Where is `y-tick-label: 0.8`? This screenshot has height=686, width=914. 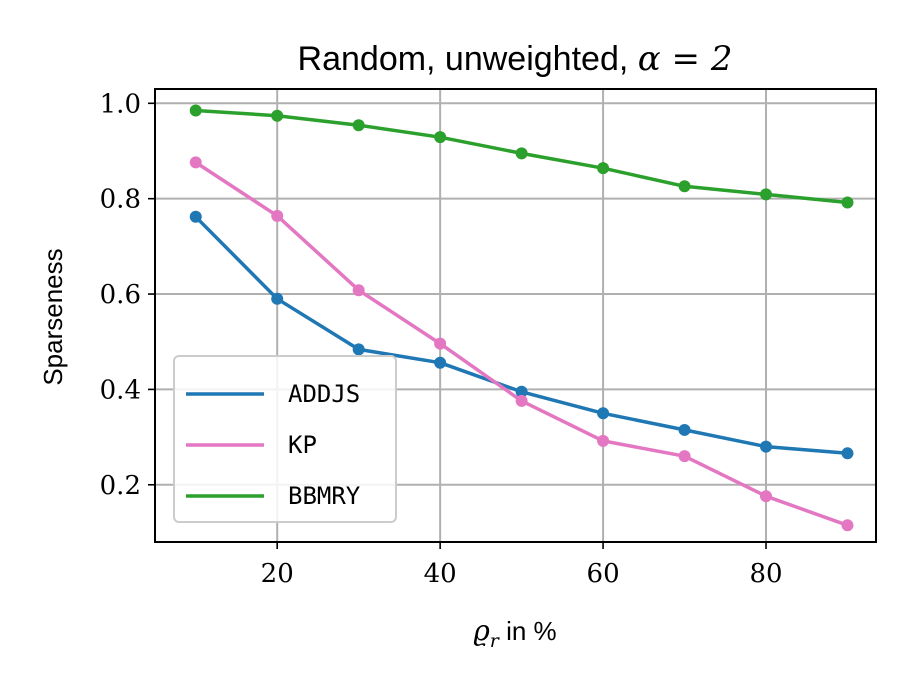 y-tick-label: 0.8 is located at coordinates (120, 200).